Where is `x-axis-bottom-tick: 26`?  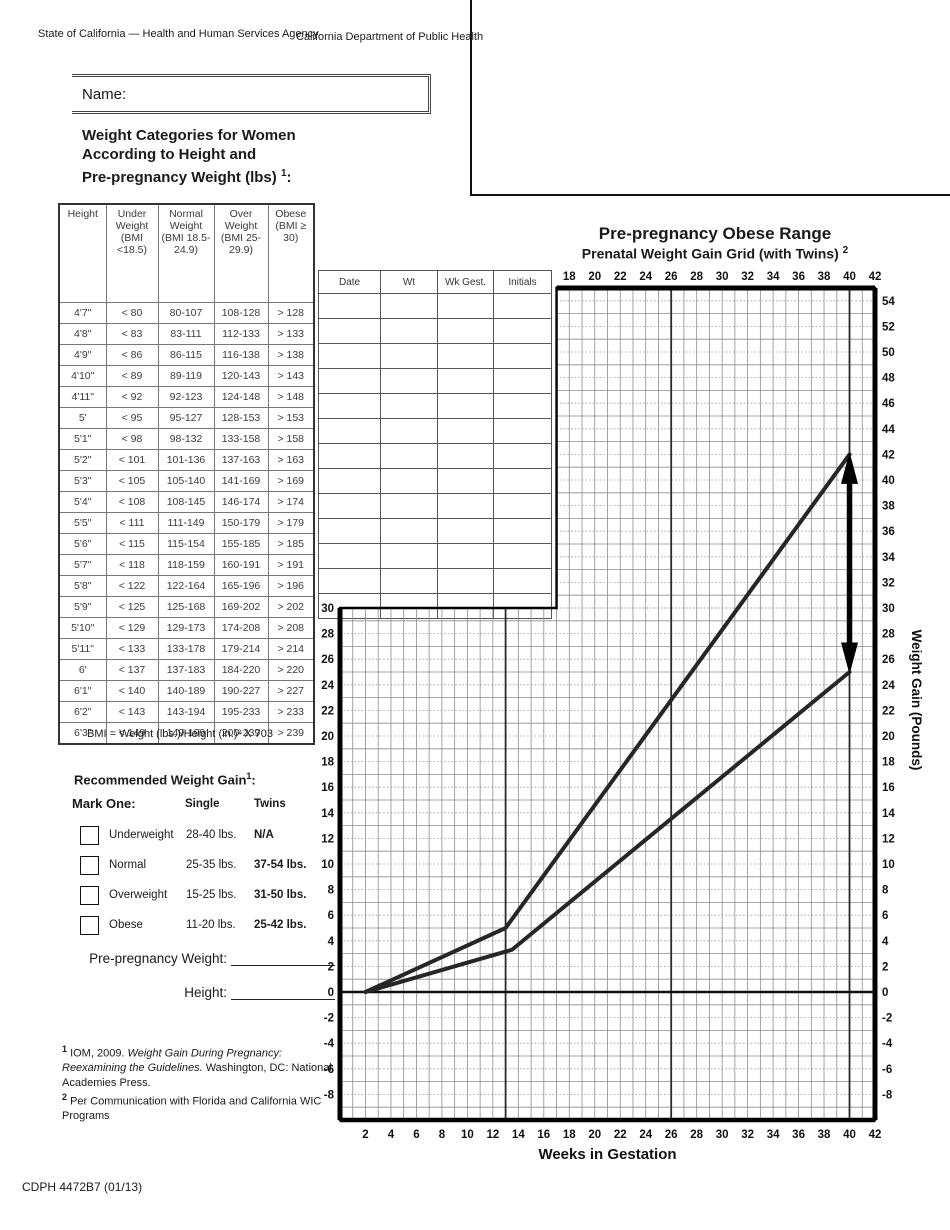
x-axis-bottom-tick: 26 is located at coordinates (671, 1135).